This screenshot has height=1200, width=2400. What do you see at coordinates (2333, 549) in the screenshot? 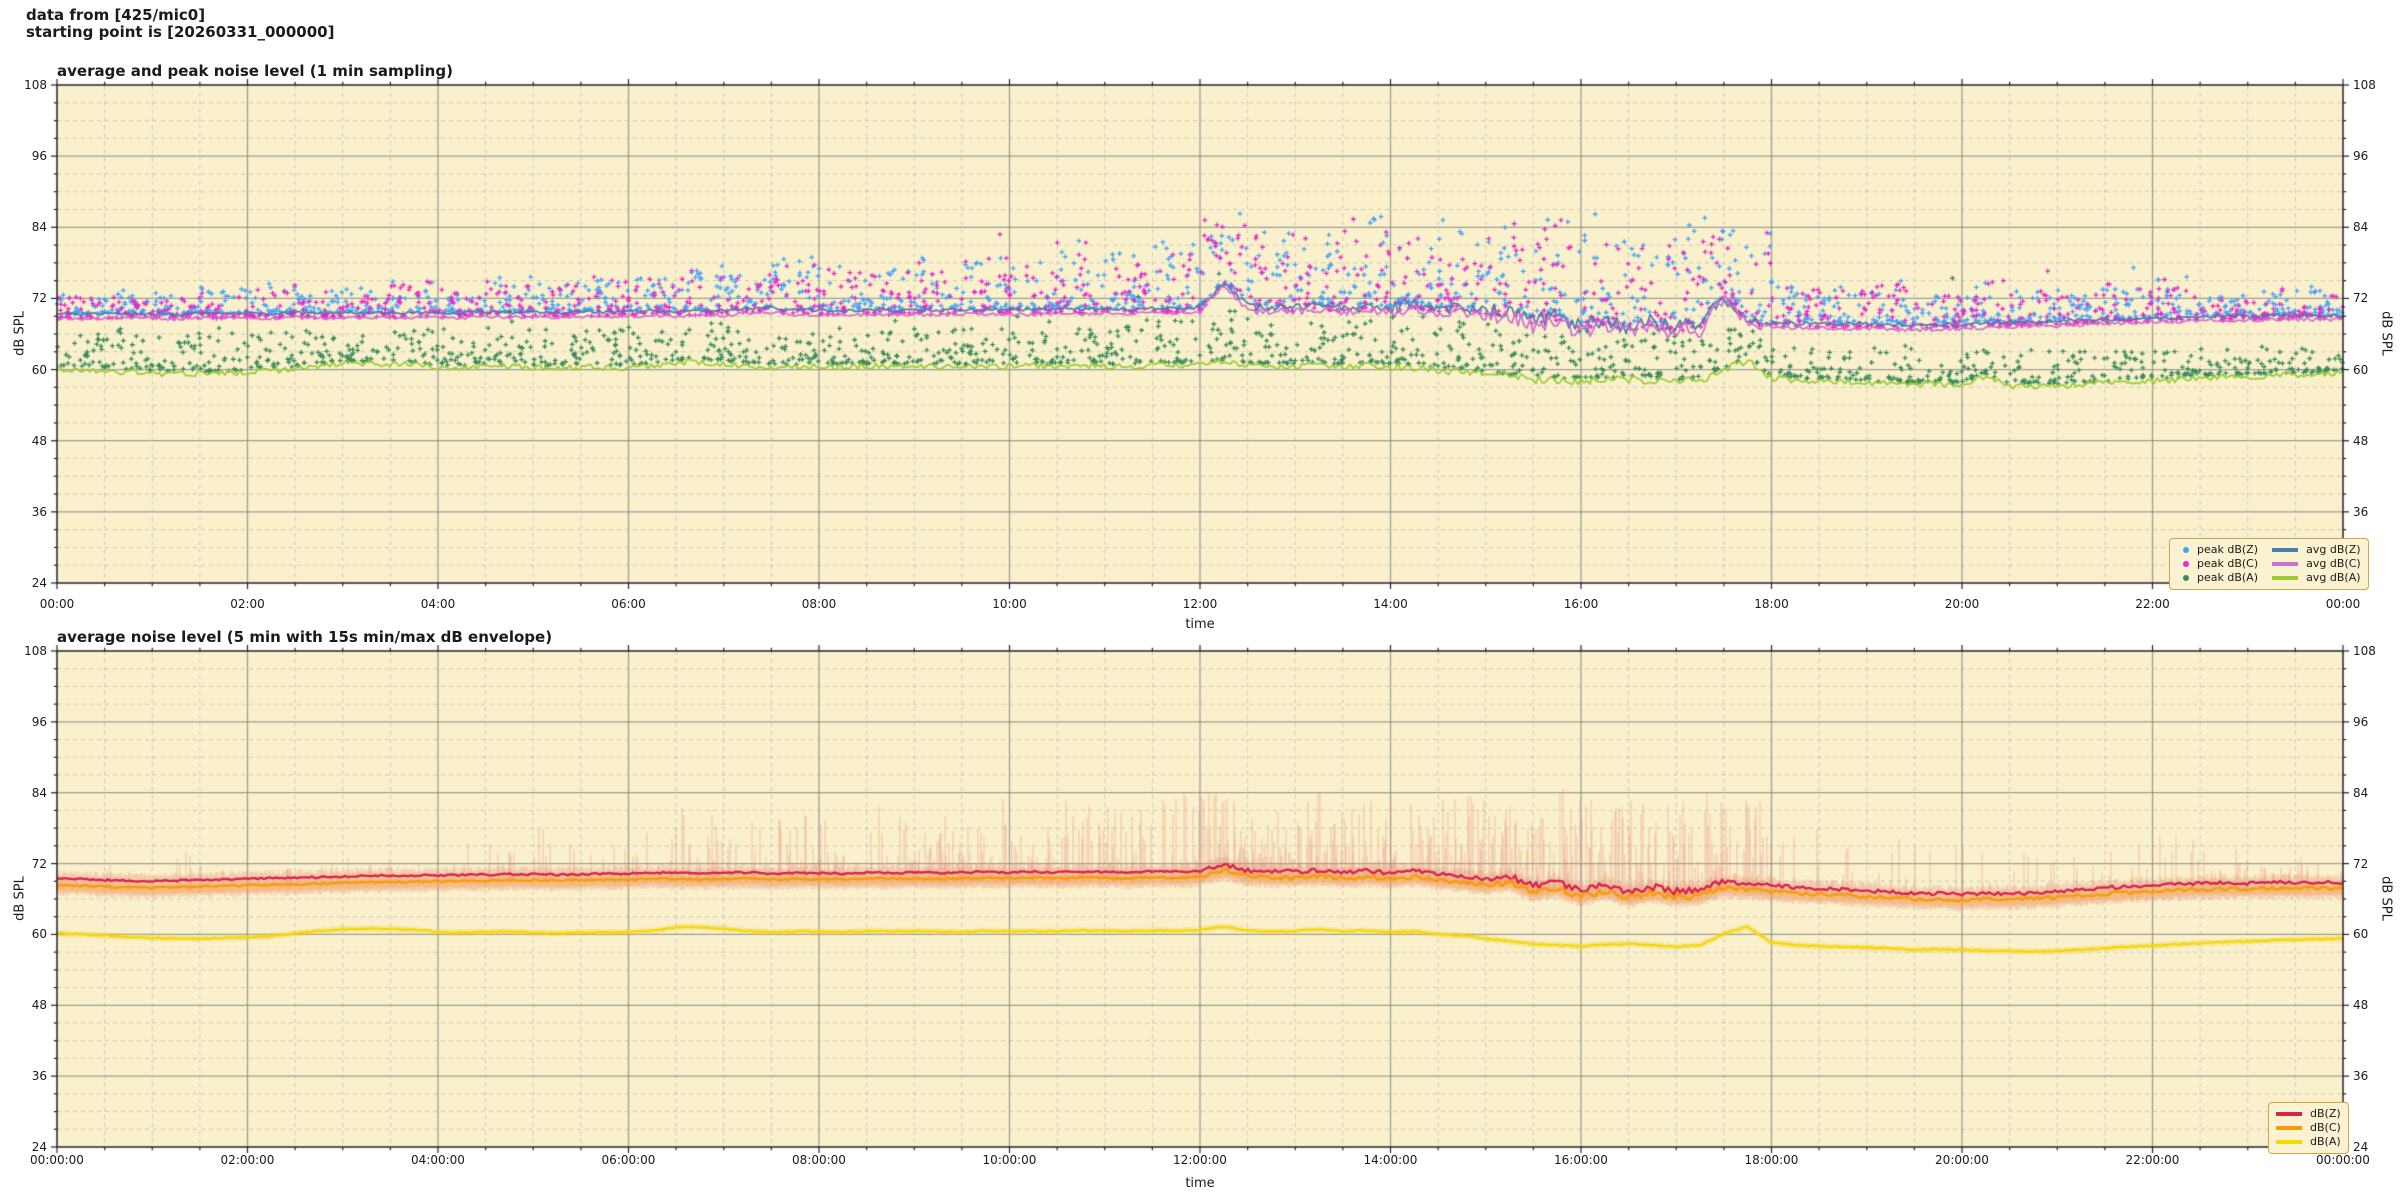
I see `legend-entry-label: avg dB(Z)` at bounding box center [2333, 549].